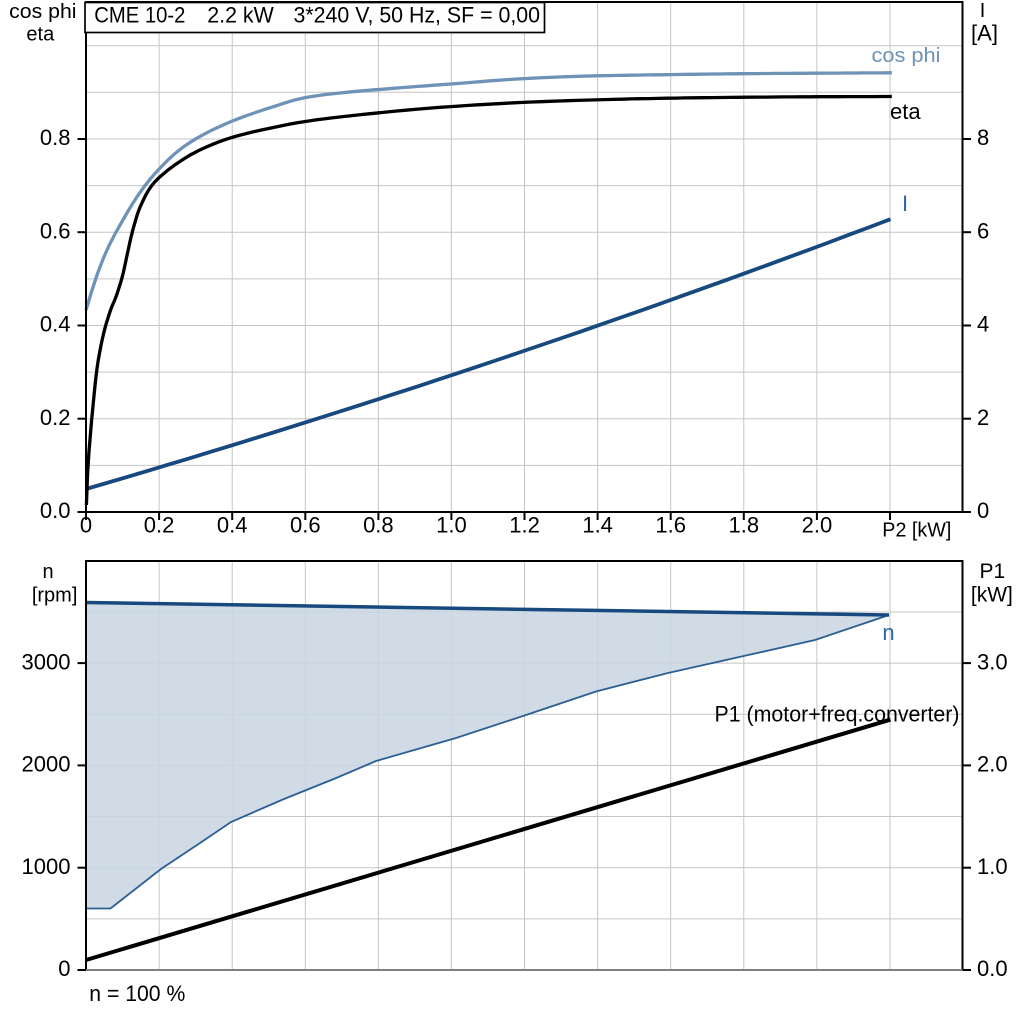 This screenshot has width=1024, height=1029. Describe the element at coordinates (992, 595) in the screenshot. I see `svg-text: [kW]` at that location.